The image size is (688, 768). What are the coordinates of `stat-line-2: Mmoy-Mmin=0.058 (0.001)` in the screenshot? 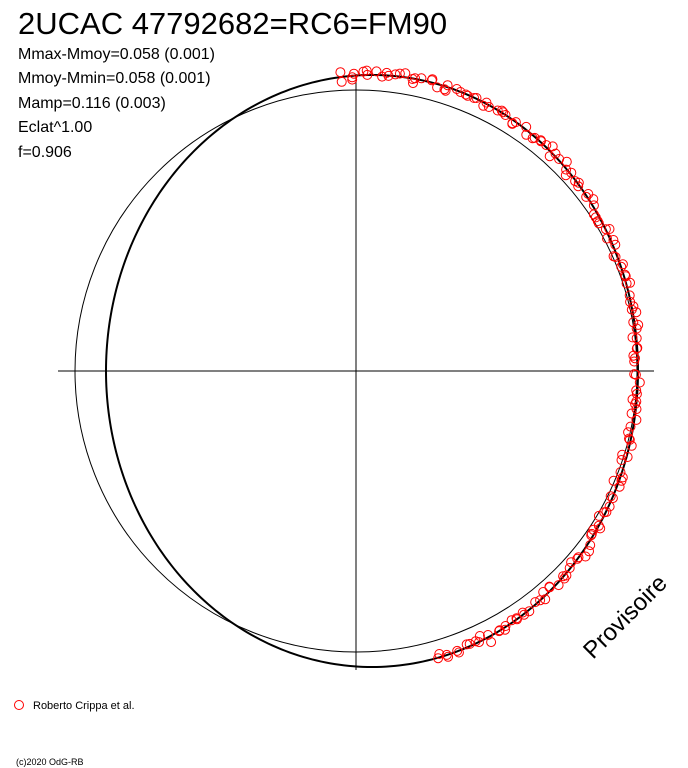 It's located at (114, 78).